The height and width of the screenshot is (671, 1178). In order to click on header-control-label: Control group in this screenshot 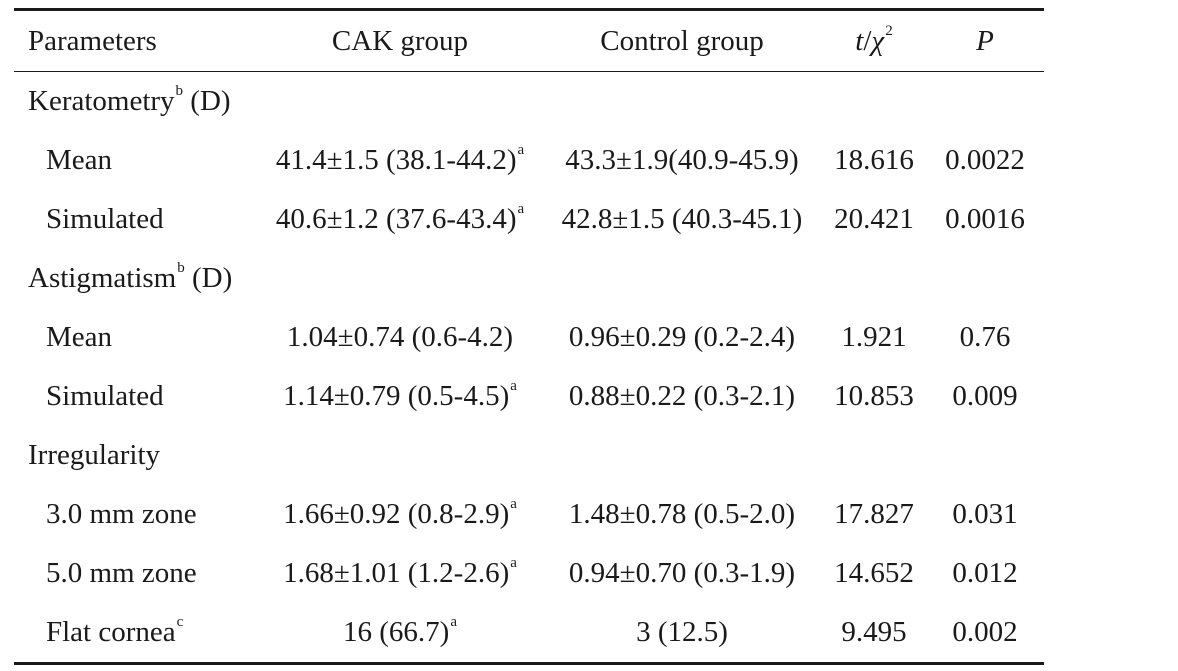, I will do `click(682, 40)`.